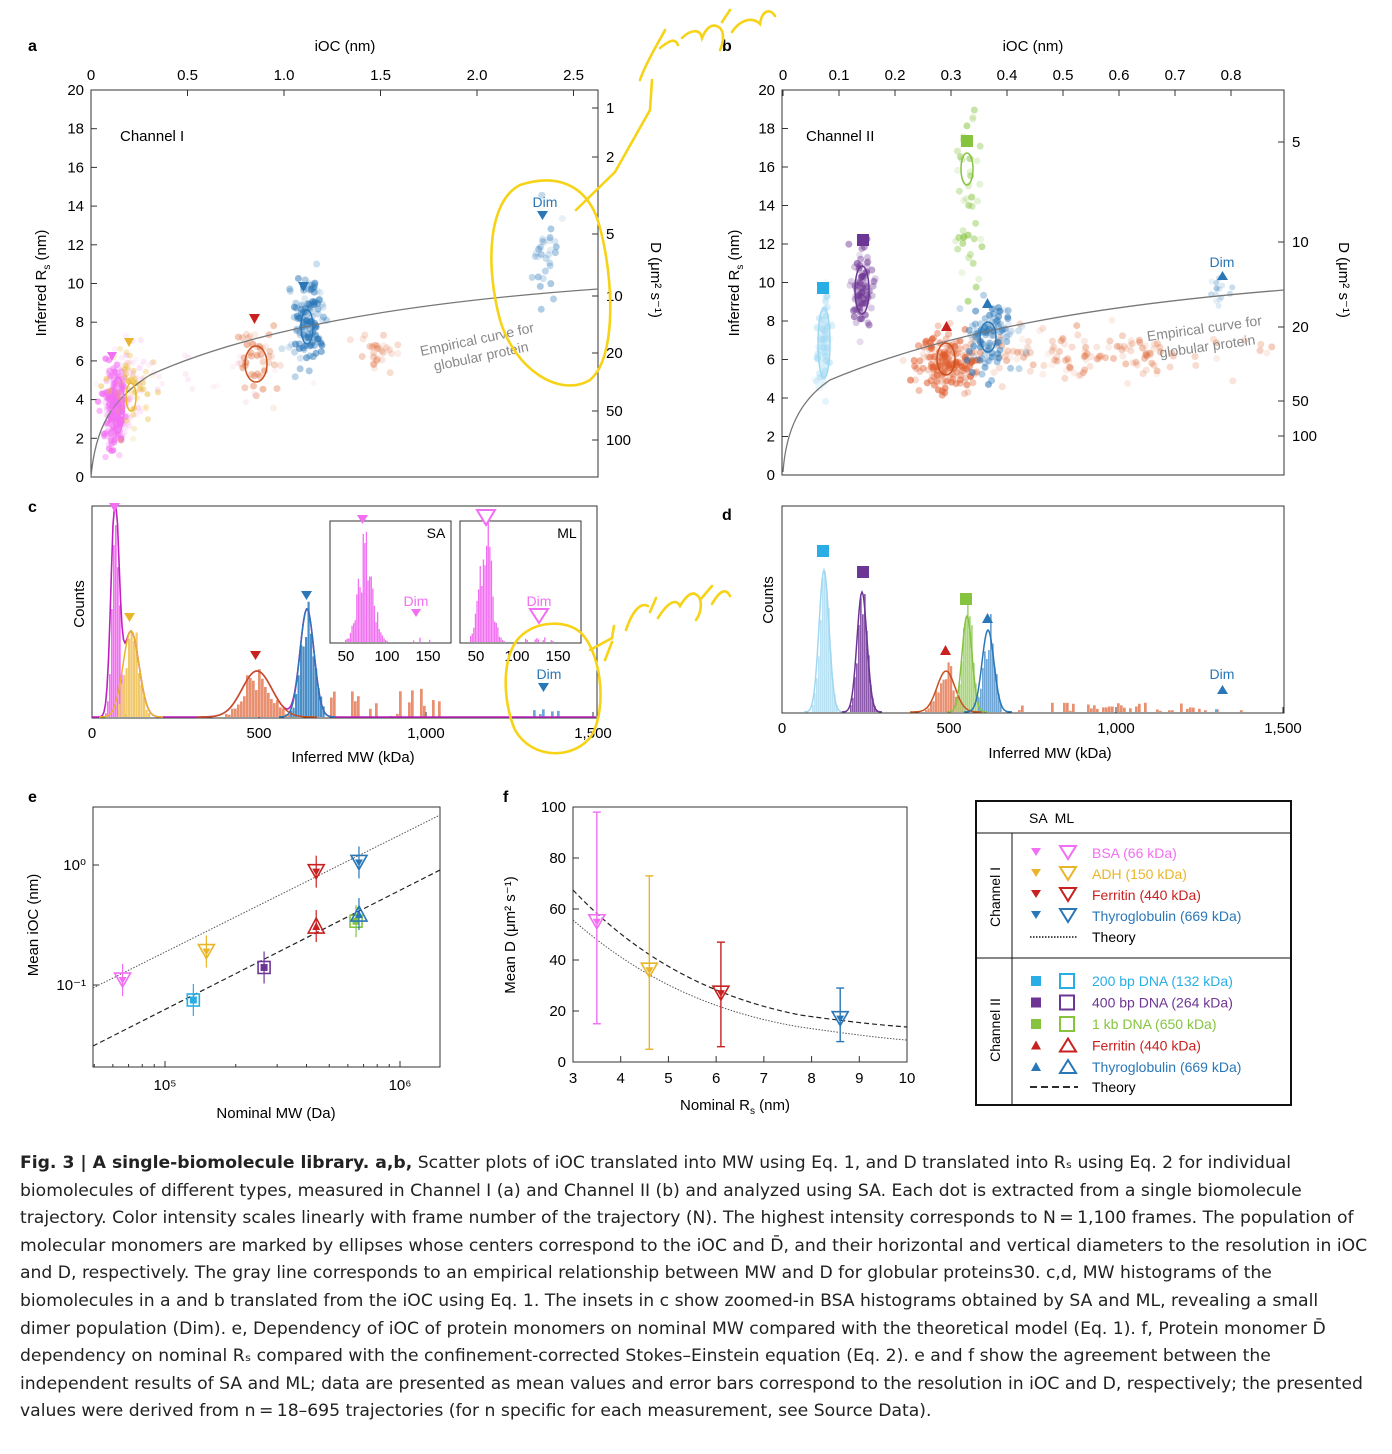  What do you see at coordinates (1283, 728) in the screenshot?
I see `panel-d-x-tick-label: 1,500` at bounding box center [1283, 728].